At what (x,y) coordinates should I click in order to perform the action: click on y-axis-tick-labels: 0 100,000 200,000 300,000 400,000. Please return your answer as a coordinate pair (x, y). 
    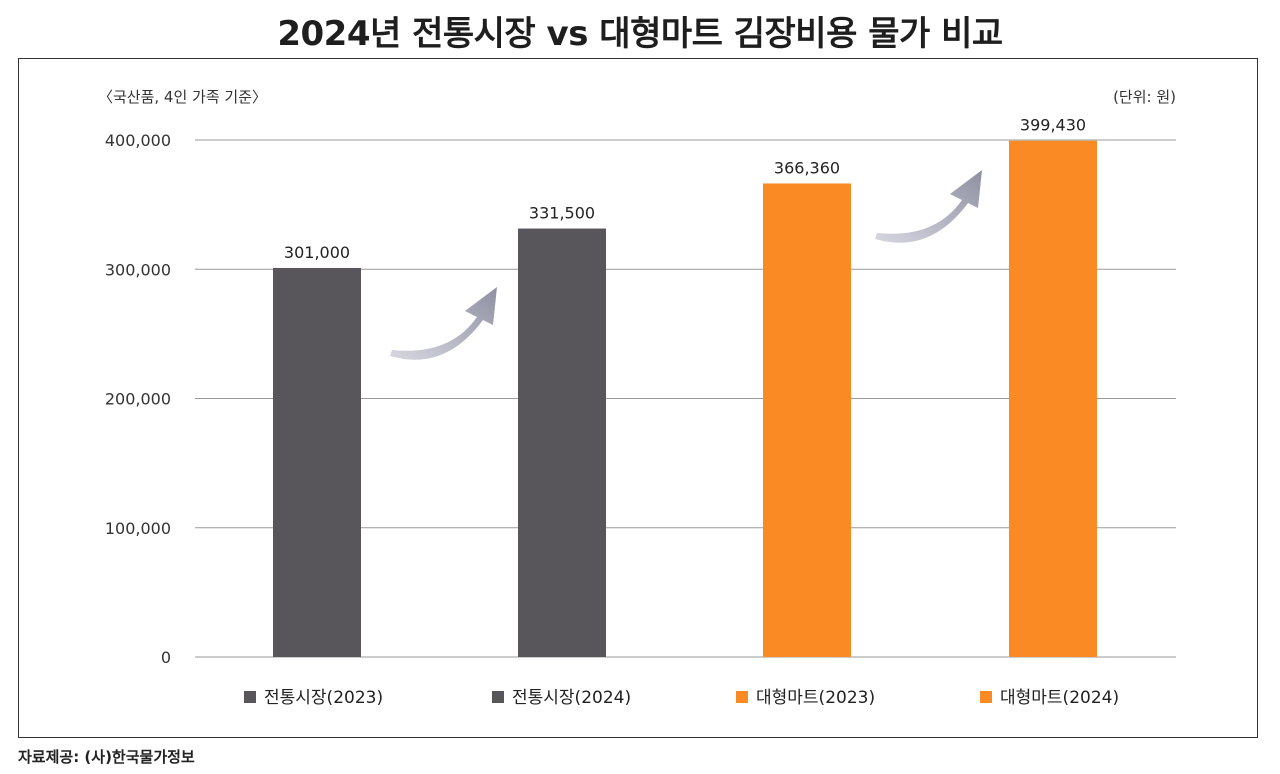
    Looking at the image, I should click on (138, 399).